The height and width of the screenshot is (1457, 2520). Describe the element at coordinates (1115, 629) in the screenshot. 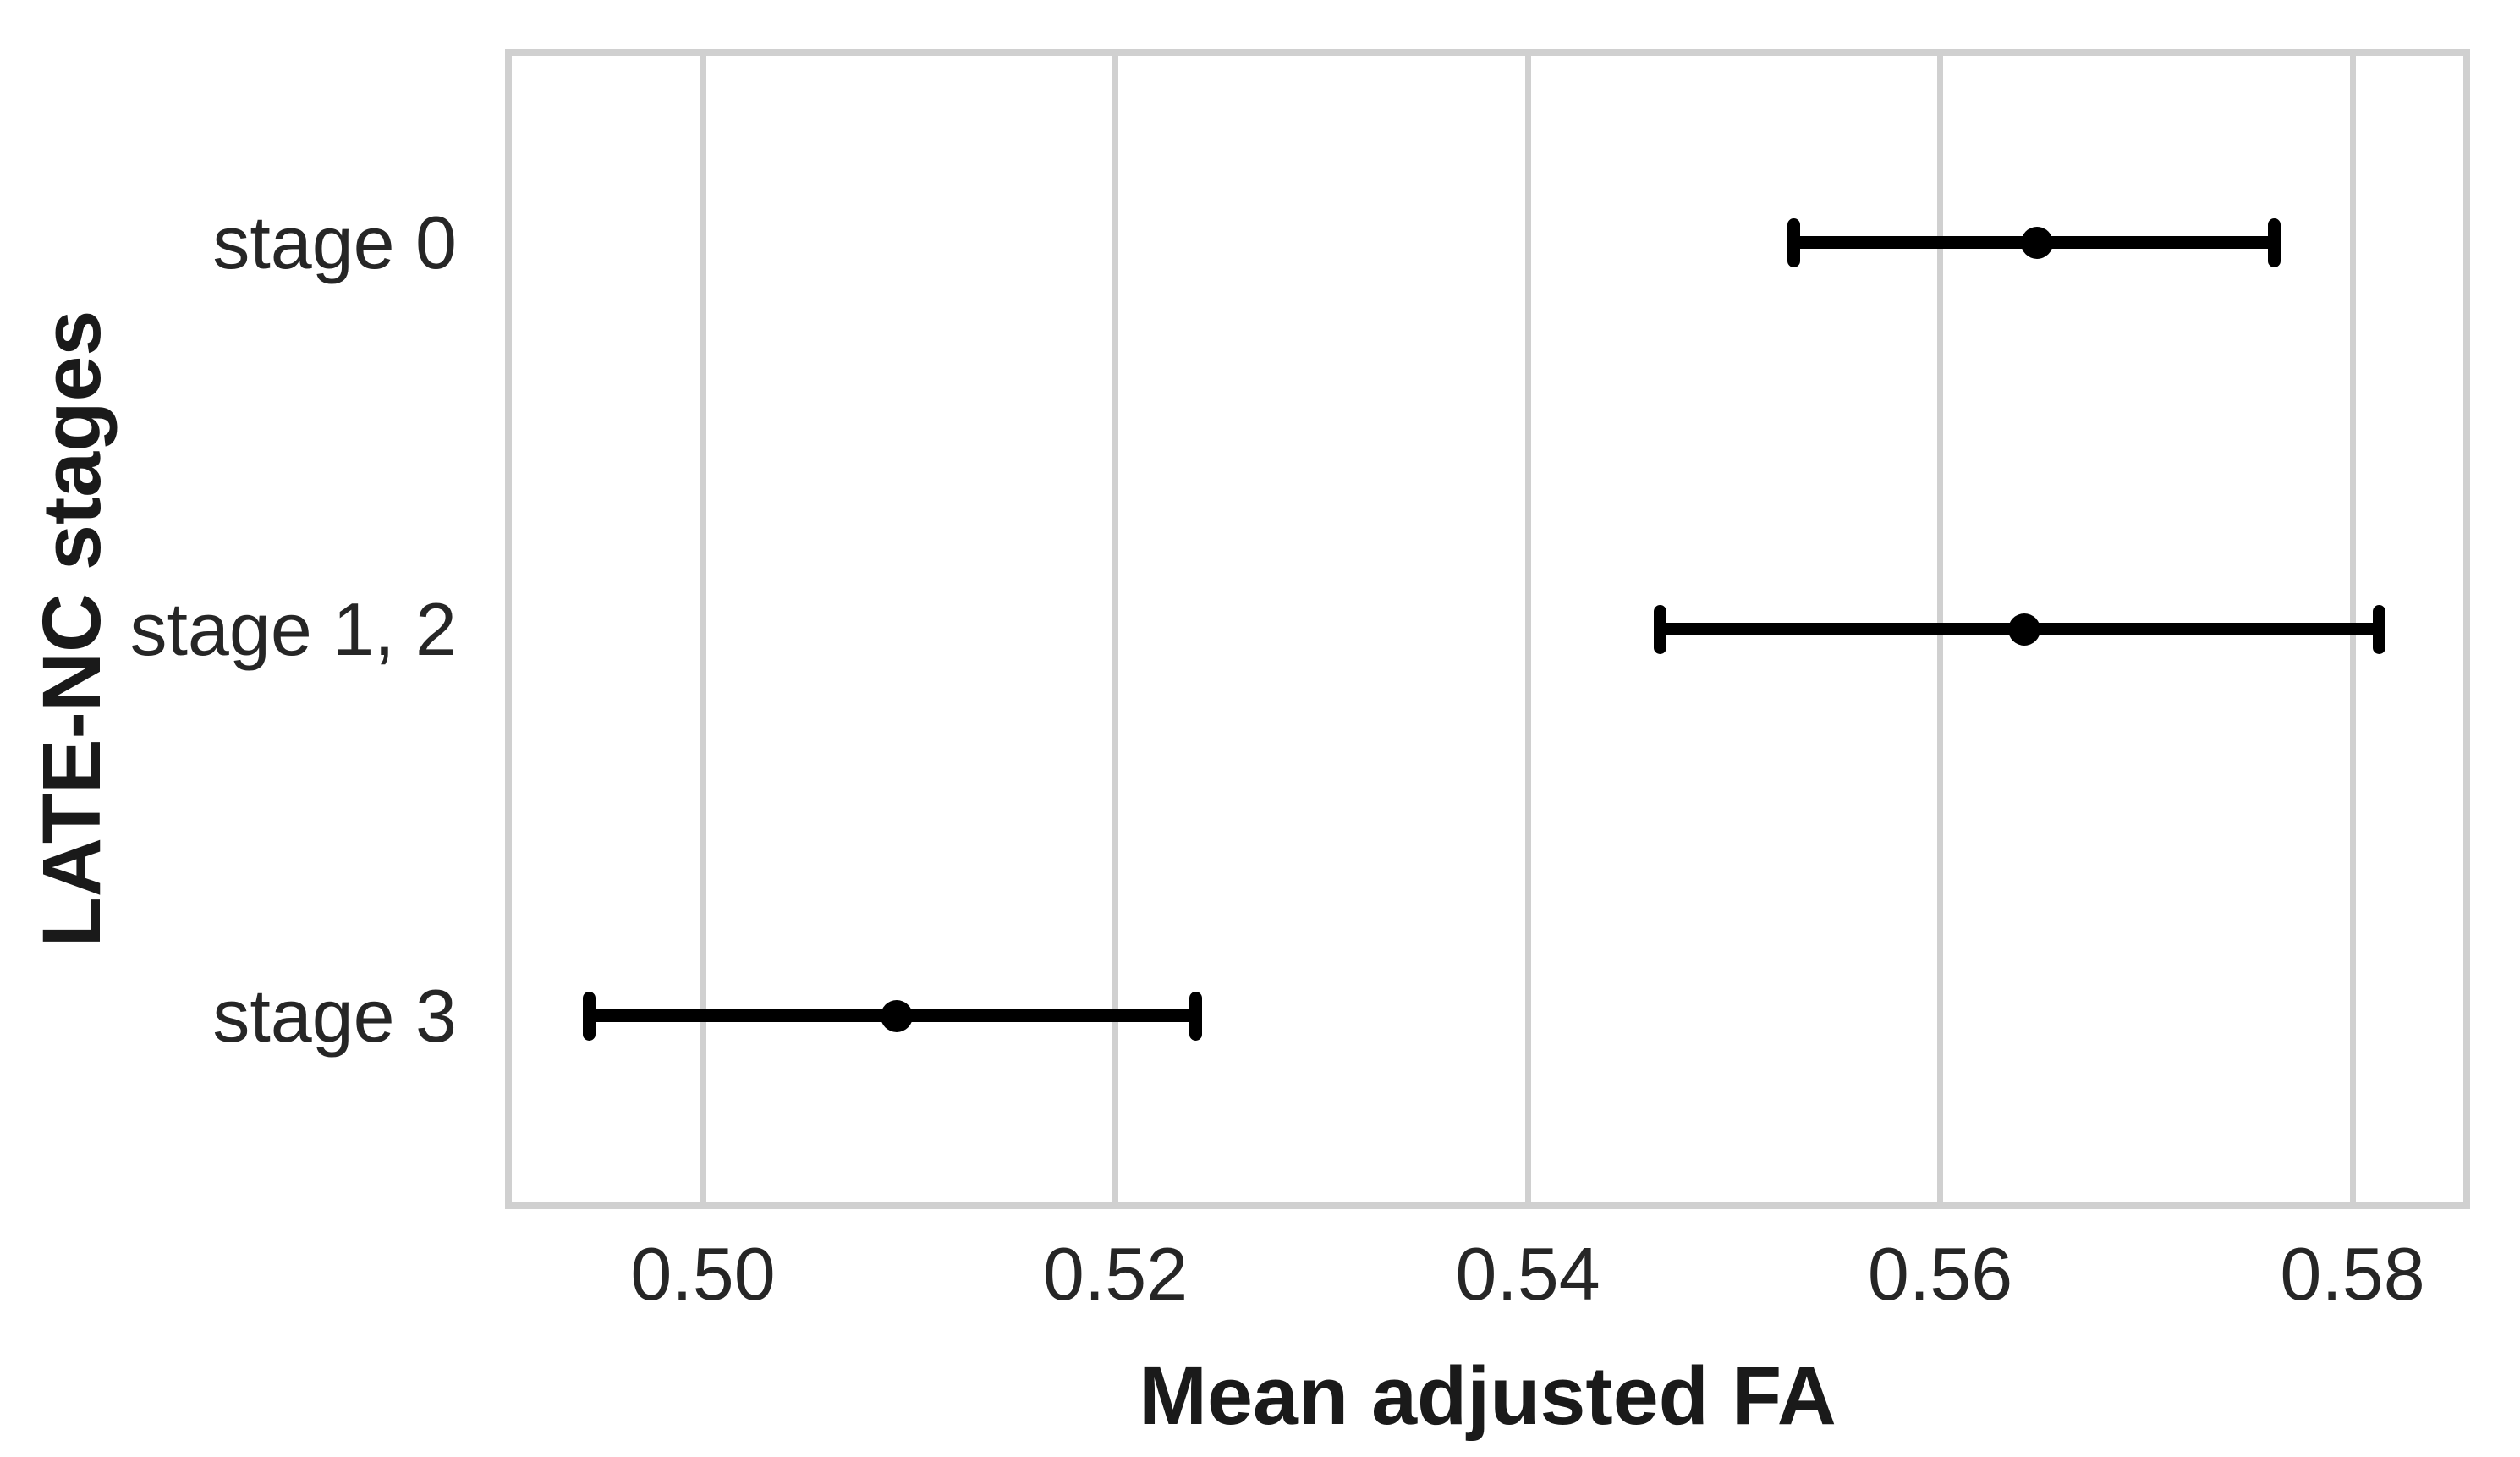

I see `gridline-0.52` at that location.